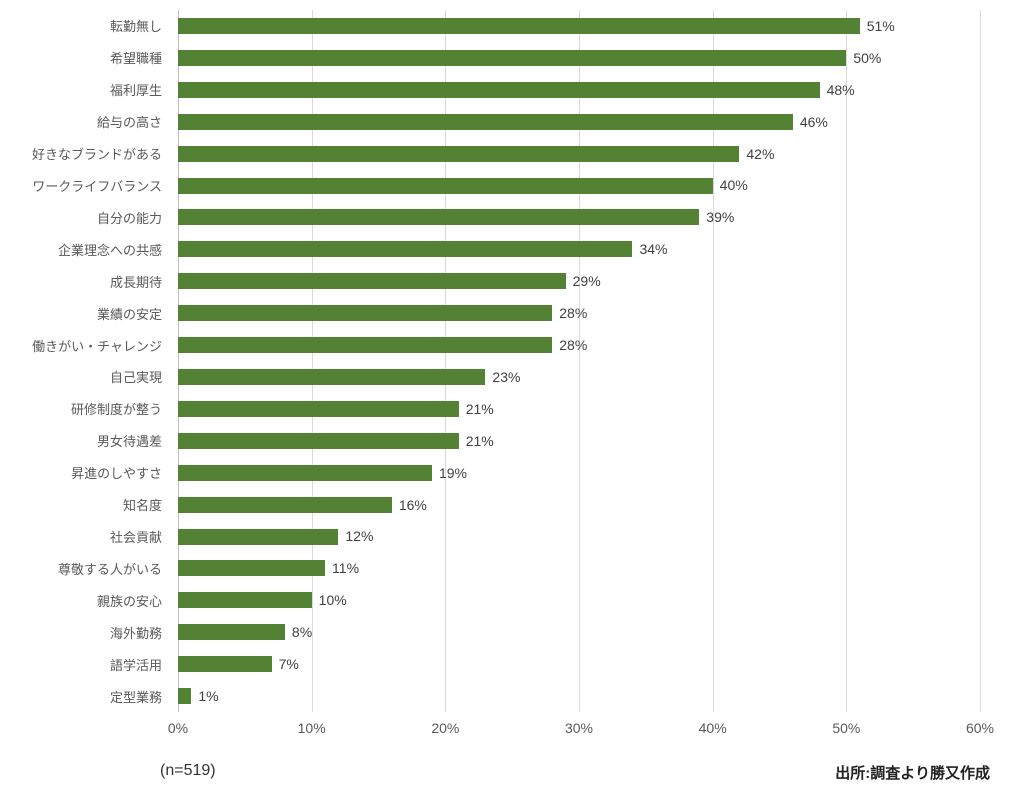  What do you see at coordinates (980, 728) in the screenshot?
I see `x-tick-label: 60%` at bounding box center [980, 728].